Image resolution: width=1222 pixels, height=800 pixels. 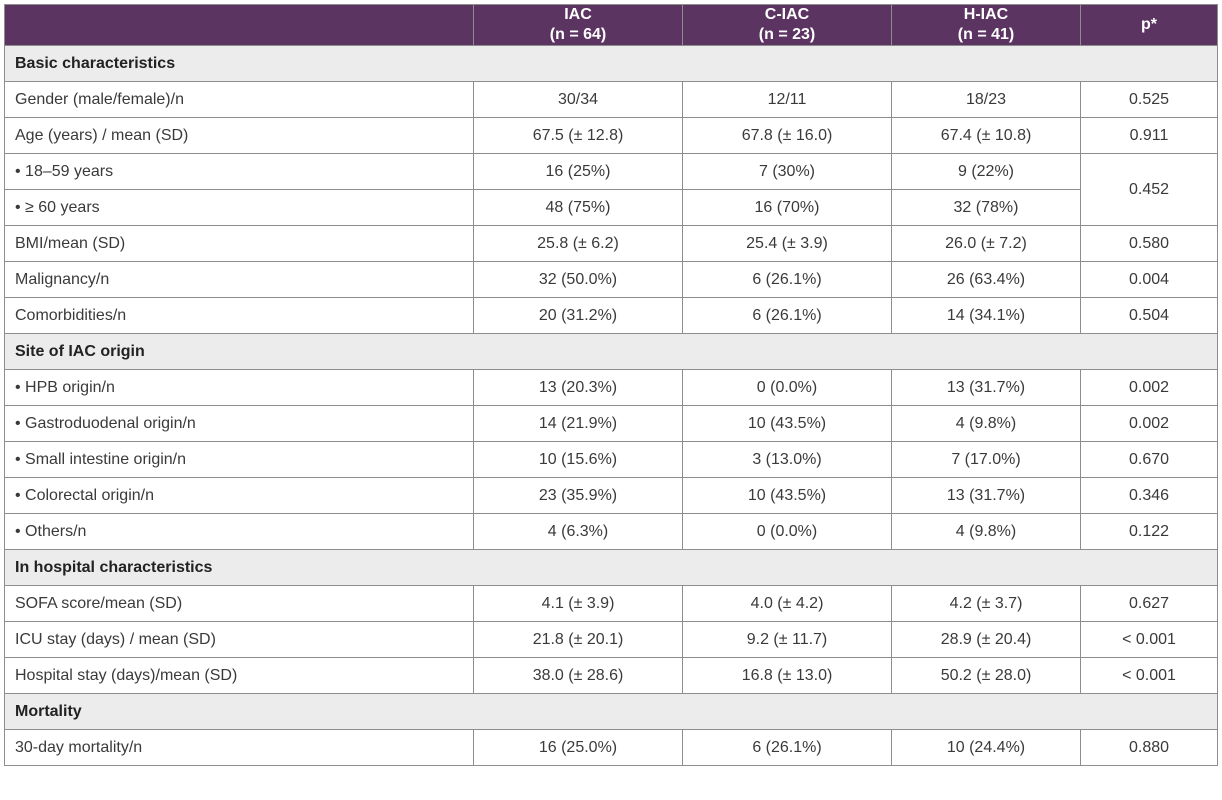 I want to click on cell-ciac: 3 (13.0%), so click(x=787, y=459).